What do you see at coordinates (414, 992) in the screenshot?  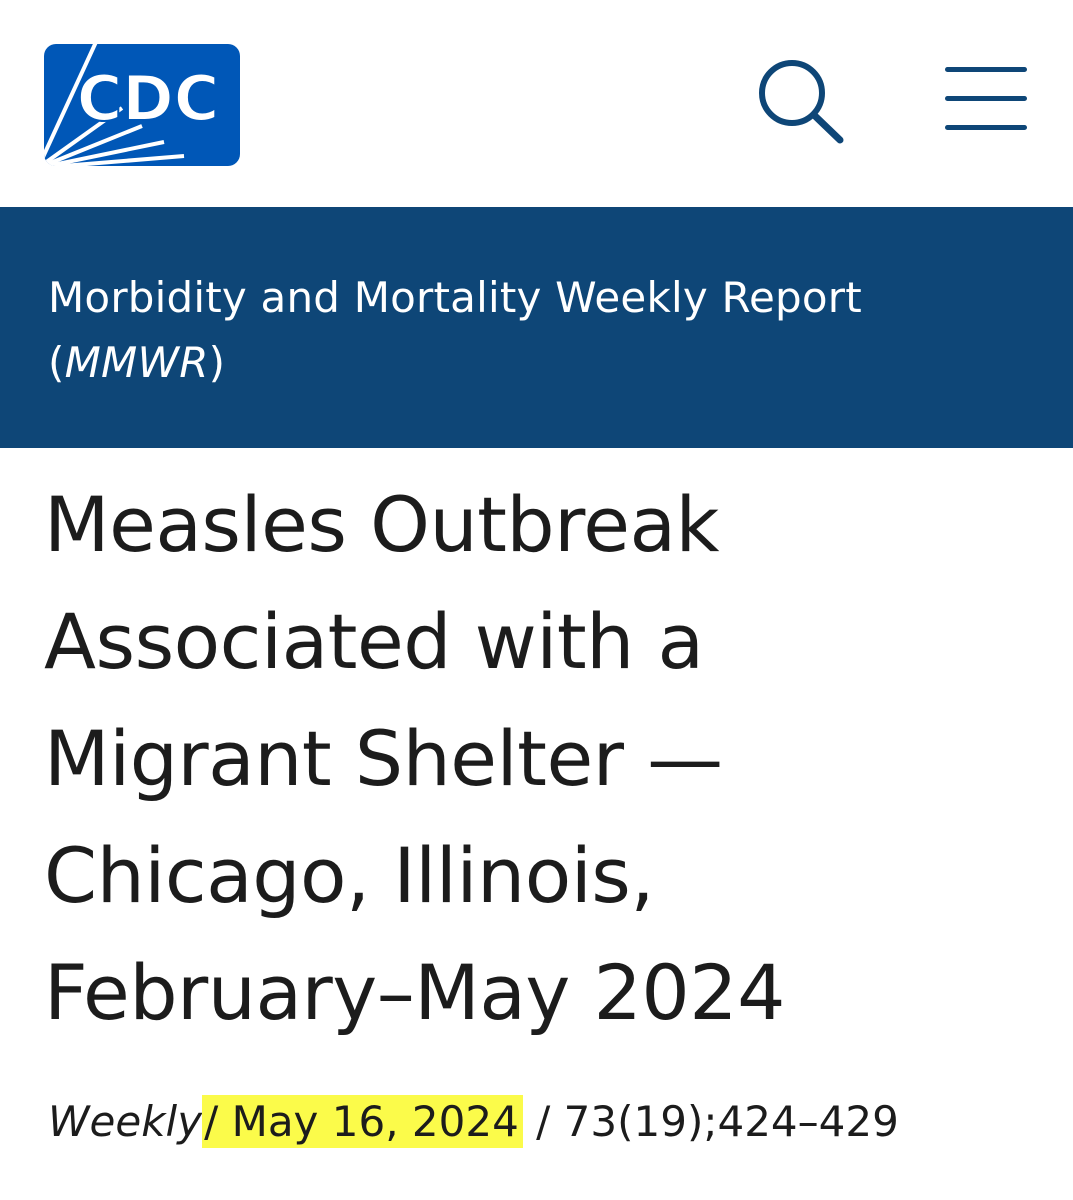 I see `article-title-line: February–May 2024` at bounding box center [414, 992].